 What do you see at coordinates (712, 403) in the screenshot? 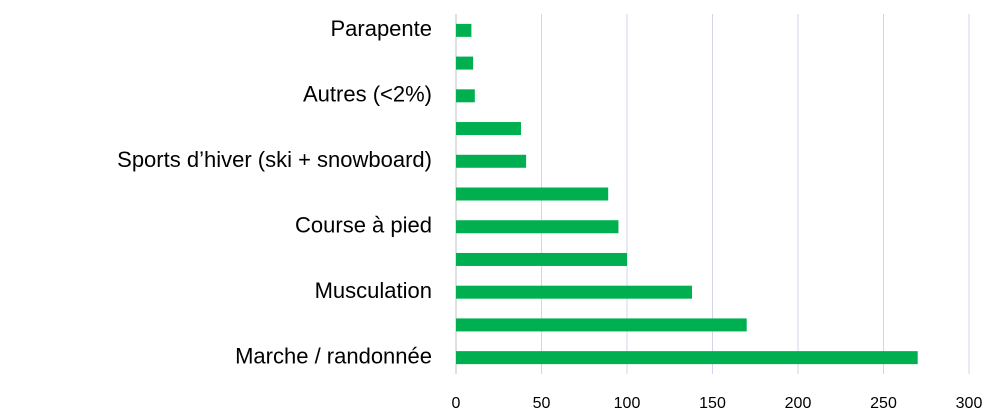
I see `x-tick-label: 150` at bounding box center [712, 403].